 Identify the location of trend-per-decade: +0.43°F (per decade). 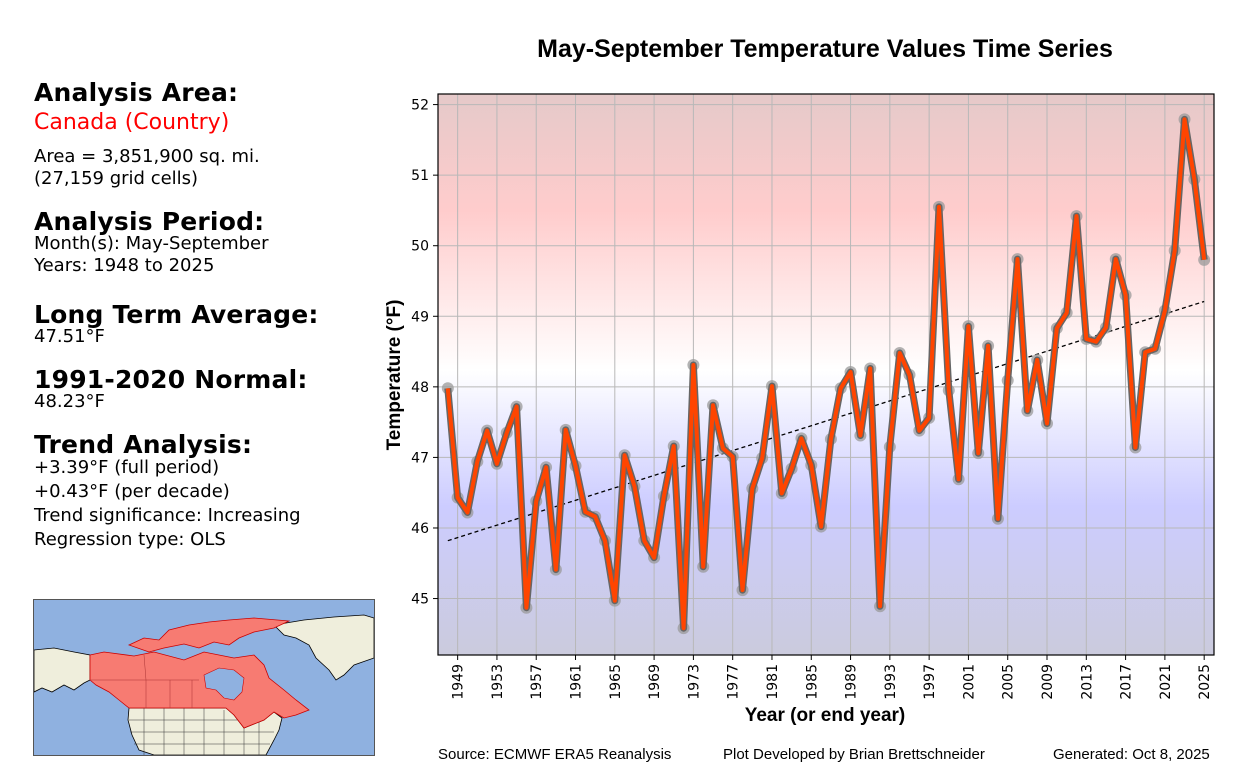
(132, 491).